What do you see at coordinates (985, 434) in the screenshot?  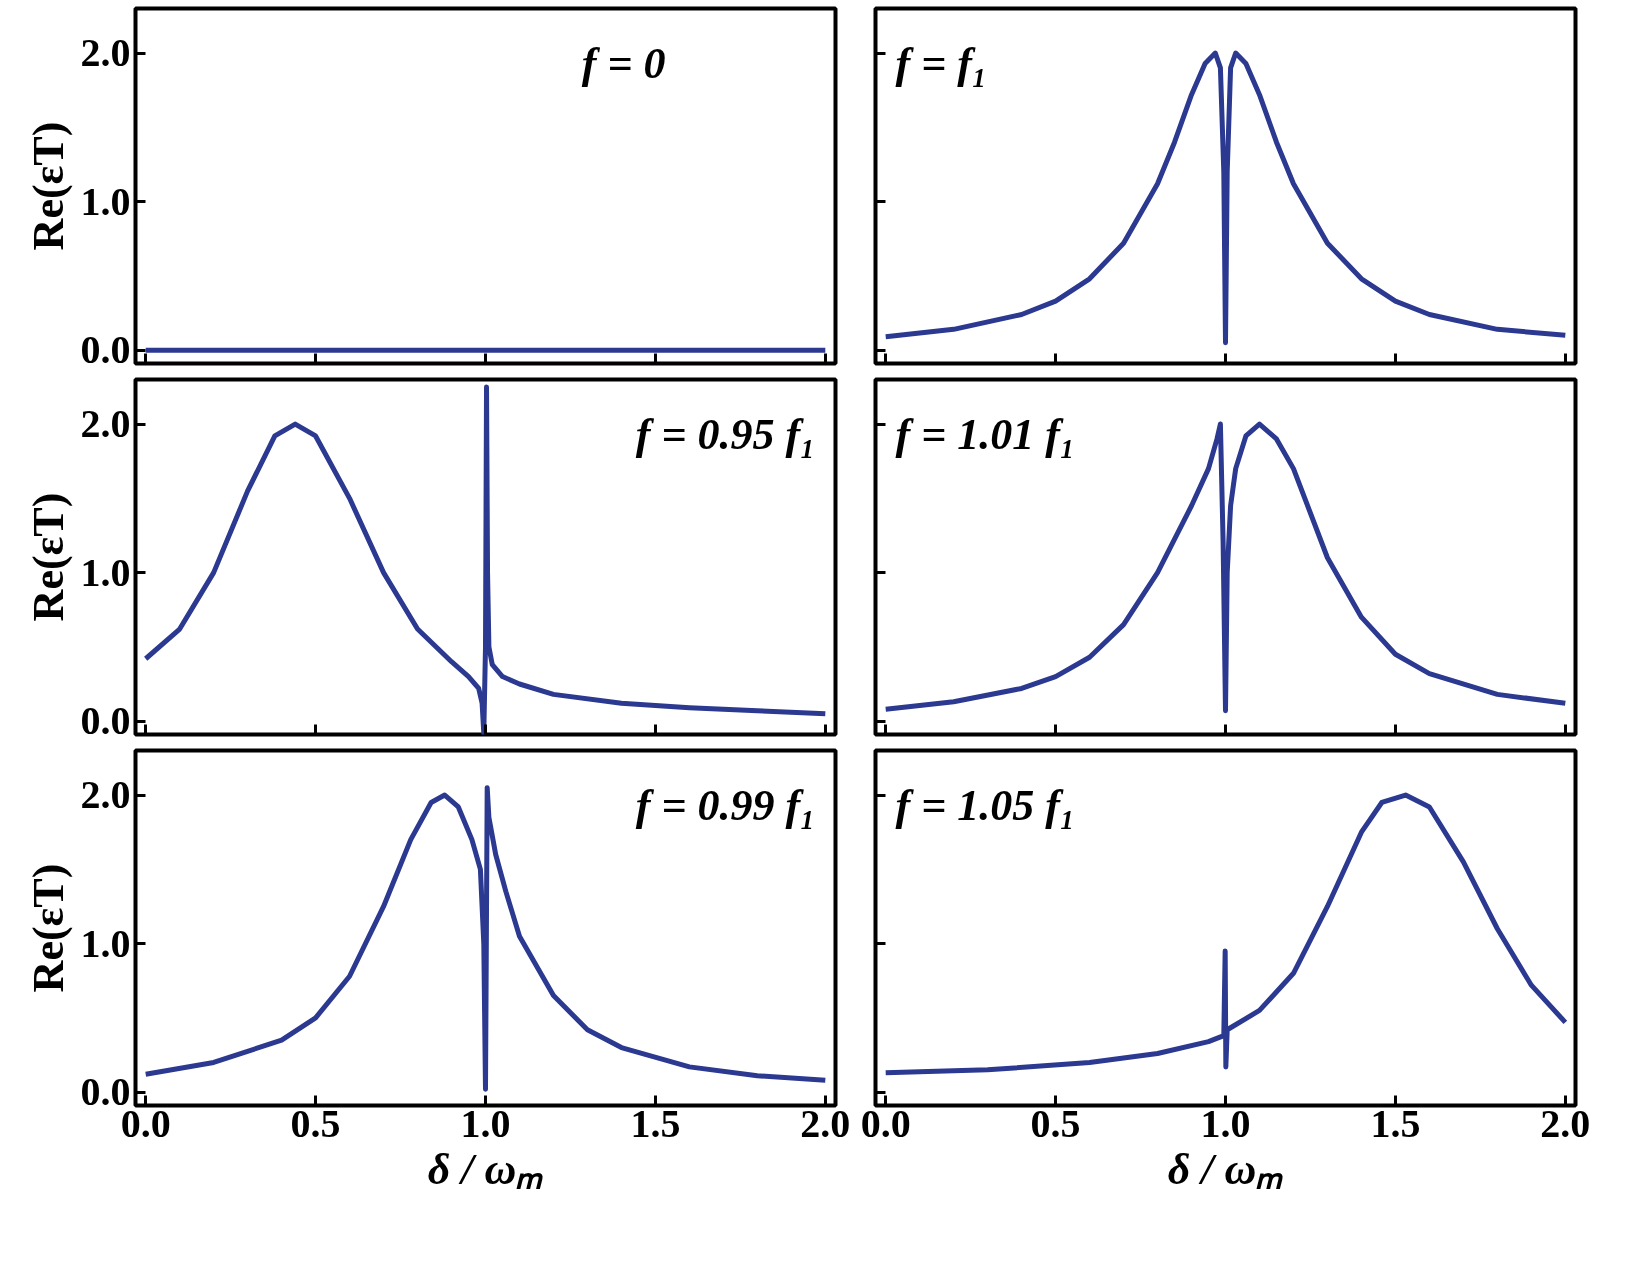 I see `annotation: f = 1.01 f₁` at bounding box center [985, 434].